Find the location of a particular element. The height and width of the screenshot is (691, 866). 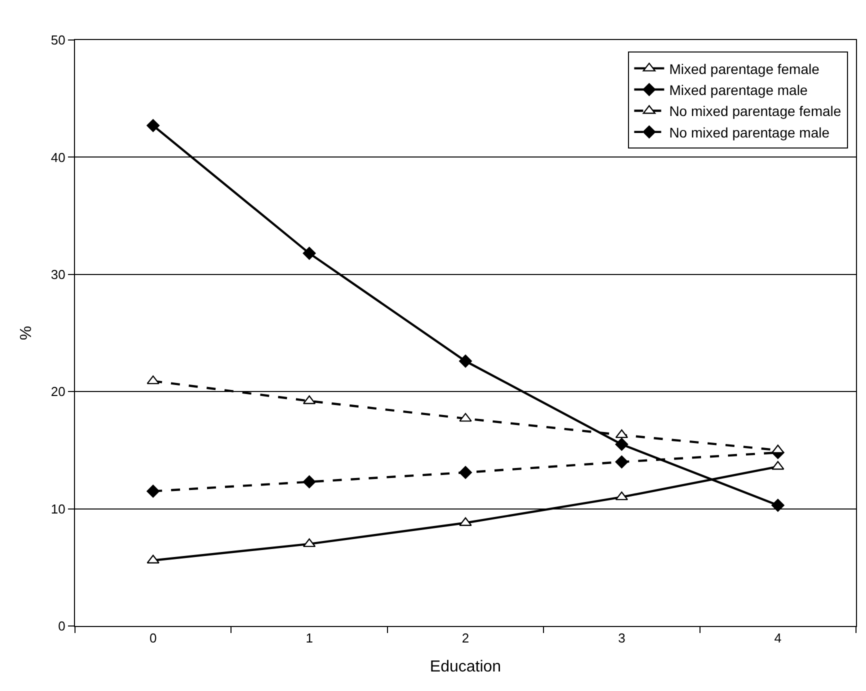

x-tick-label: 0 is located at coordinates (153, 638).